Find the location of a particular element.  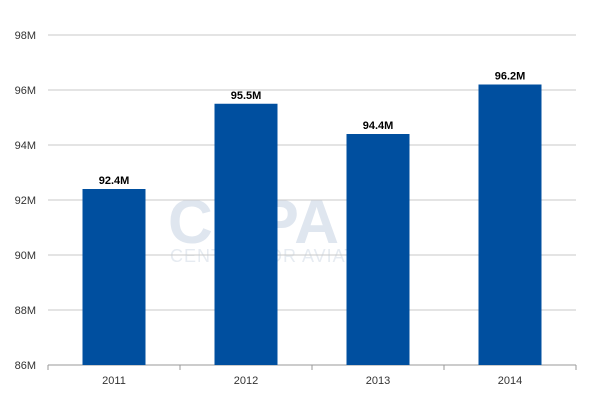

data-label: 94.4M is located at coordinates (378, 126).